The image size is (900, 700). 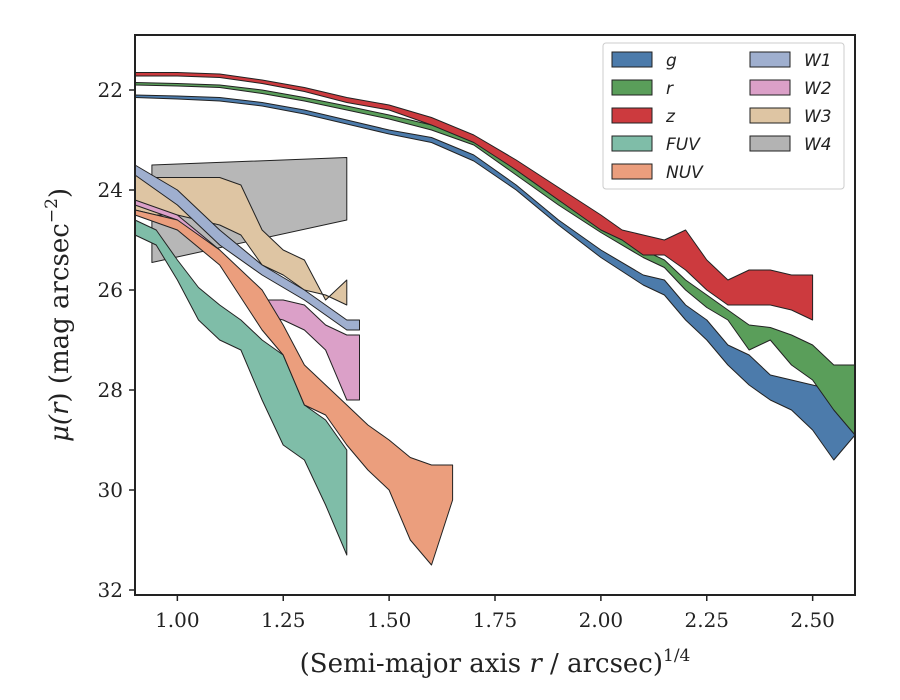 I want to click on series-band-fuv, so click(x=241, y=387).